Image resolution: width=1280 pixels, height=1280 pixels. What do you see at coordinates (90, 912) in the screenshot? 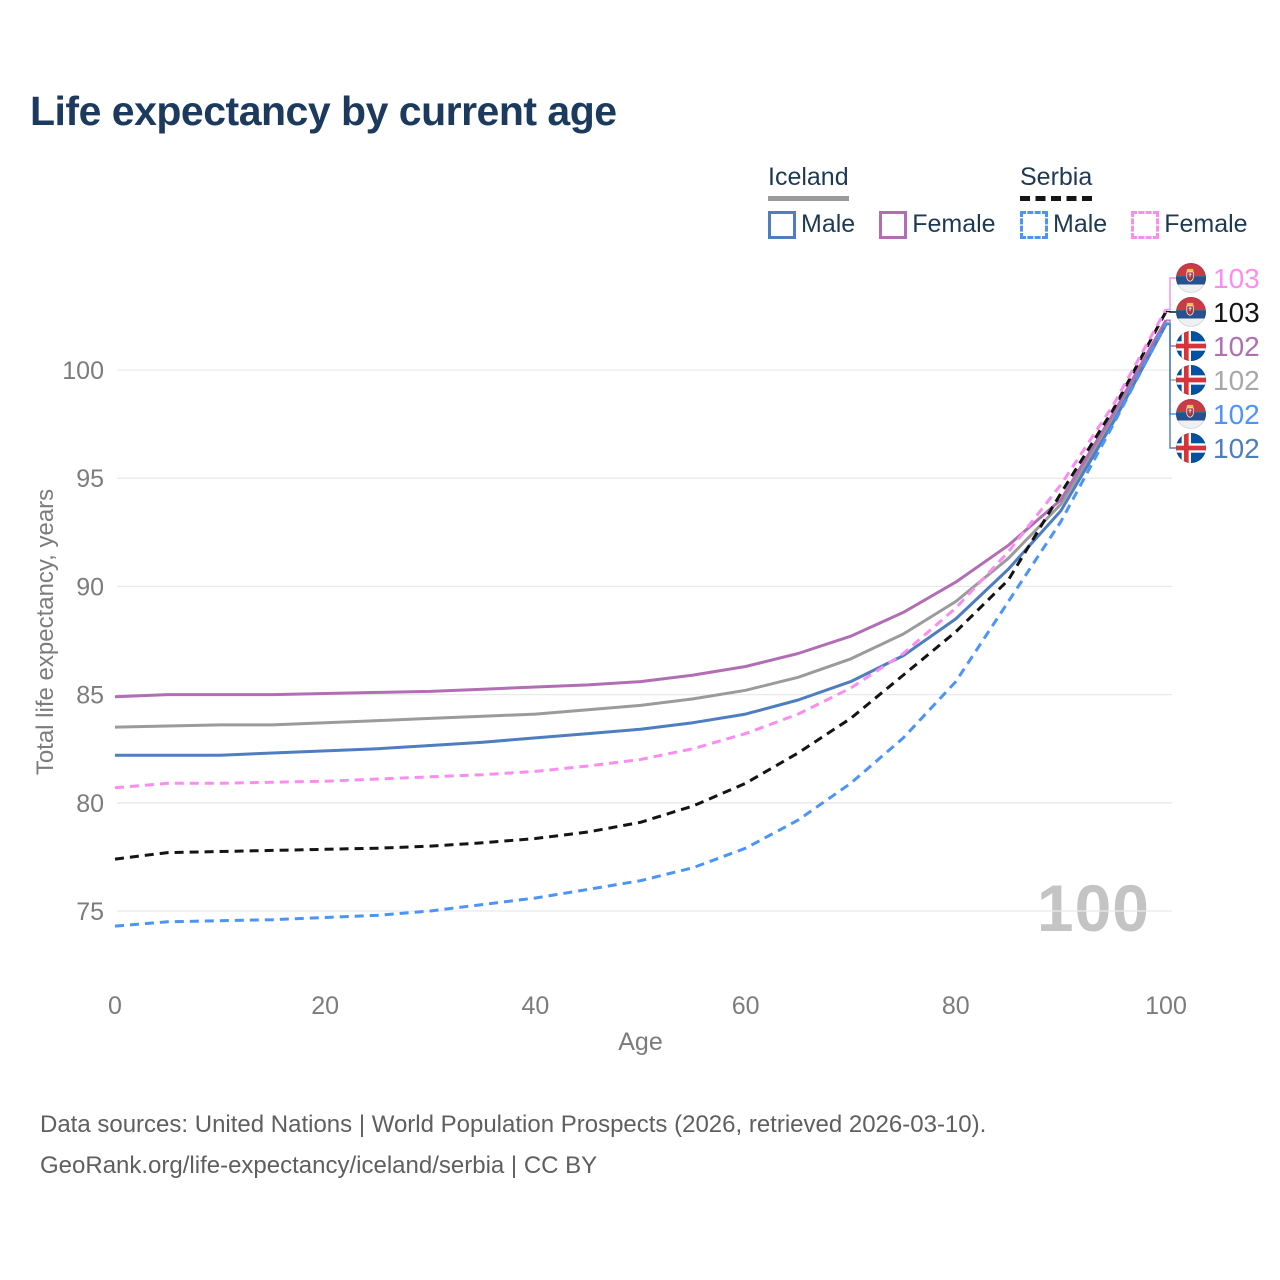
I see `y-tick-label: 75` at bounding box center [90, 912].